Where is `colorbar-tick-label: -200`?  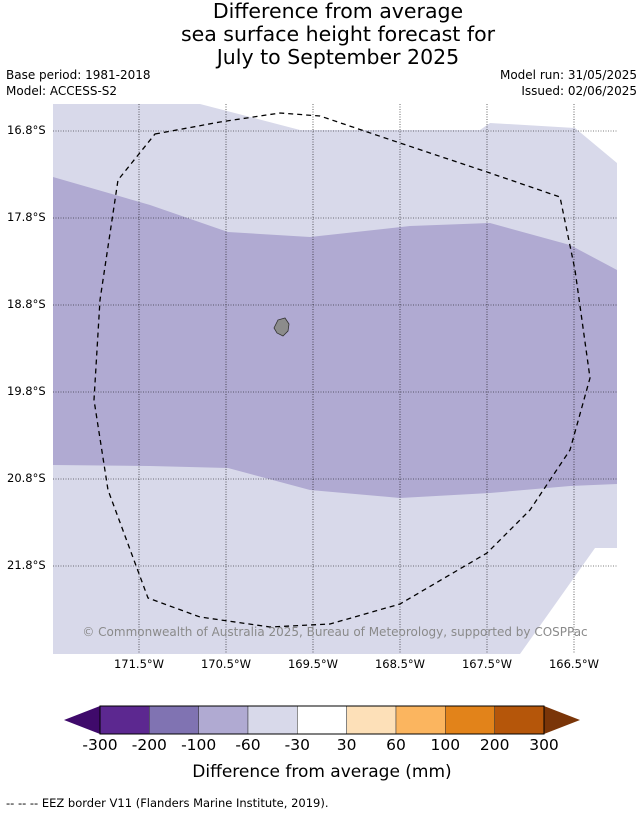
colorbar-tick-label: -200 is located at coordinates (149, 745).